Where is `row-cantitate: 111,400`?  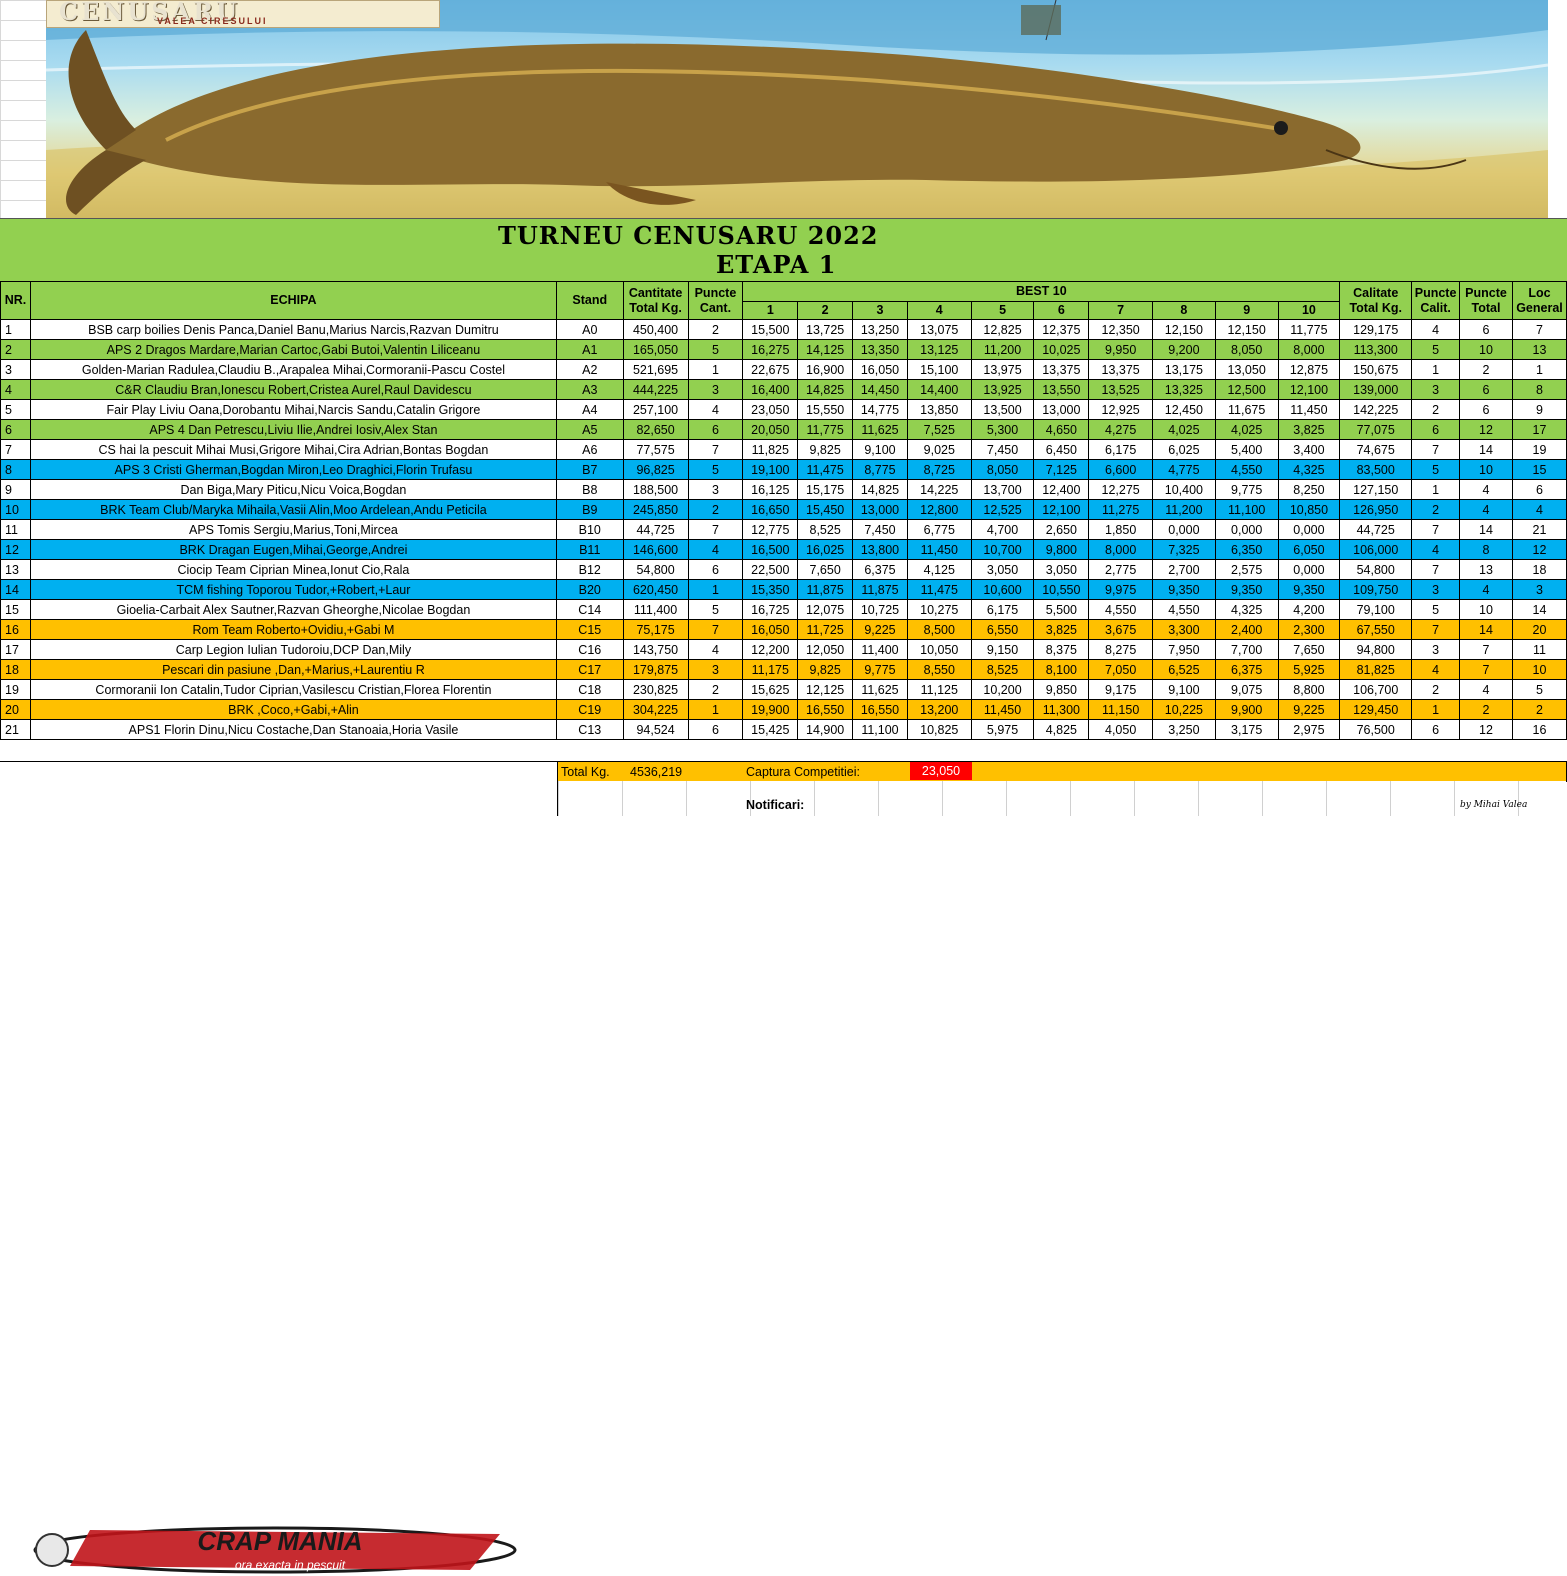 row-cantitate: 111,400 is located at coordinates (655, 609).